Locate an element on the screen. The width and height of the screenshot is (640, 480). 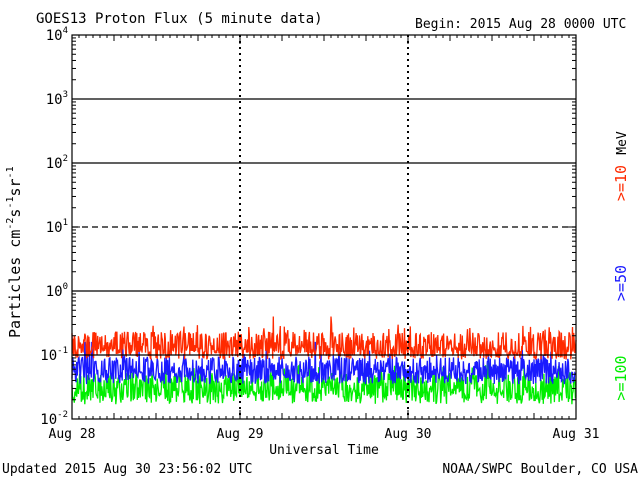
y-tick-exp: 3 is located at coordinates (65, 95).